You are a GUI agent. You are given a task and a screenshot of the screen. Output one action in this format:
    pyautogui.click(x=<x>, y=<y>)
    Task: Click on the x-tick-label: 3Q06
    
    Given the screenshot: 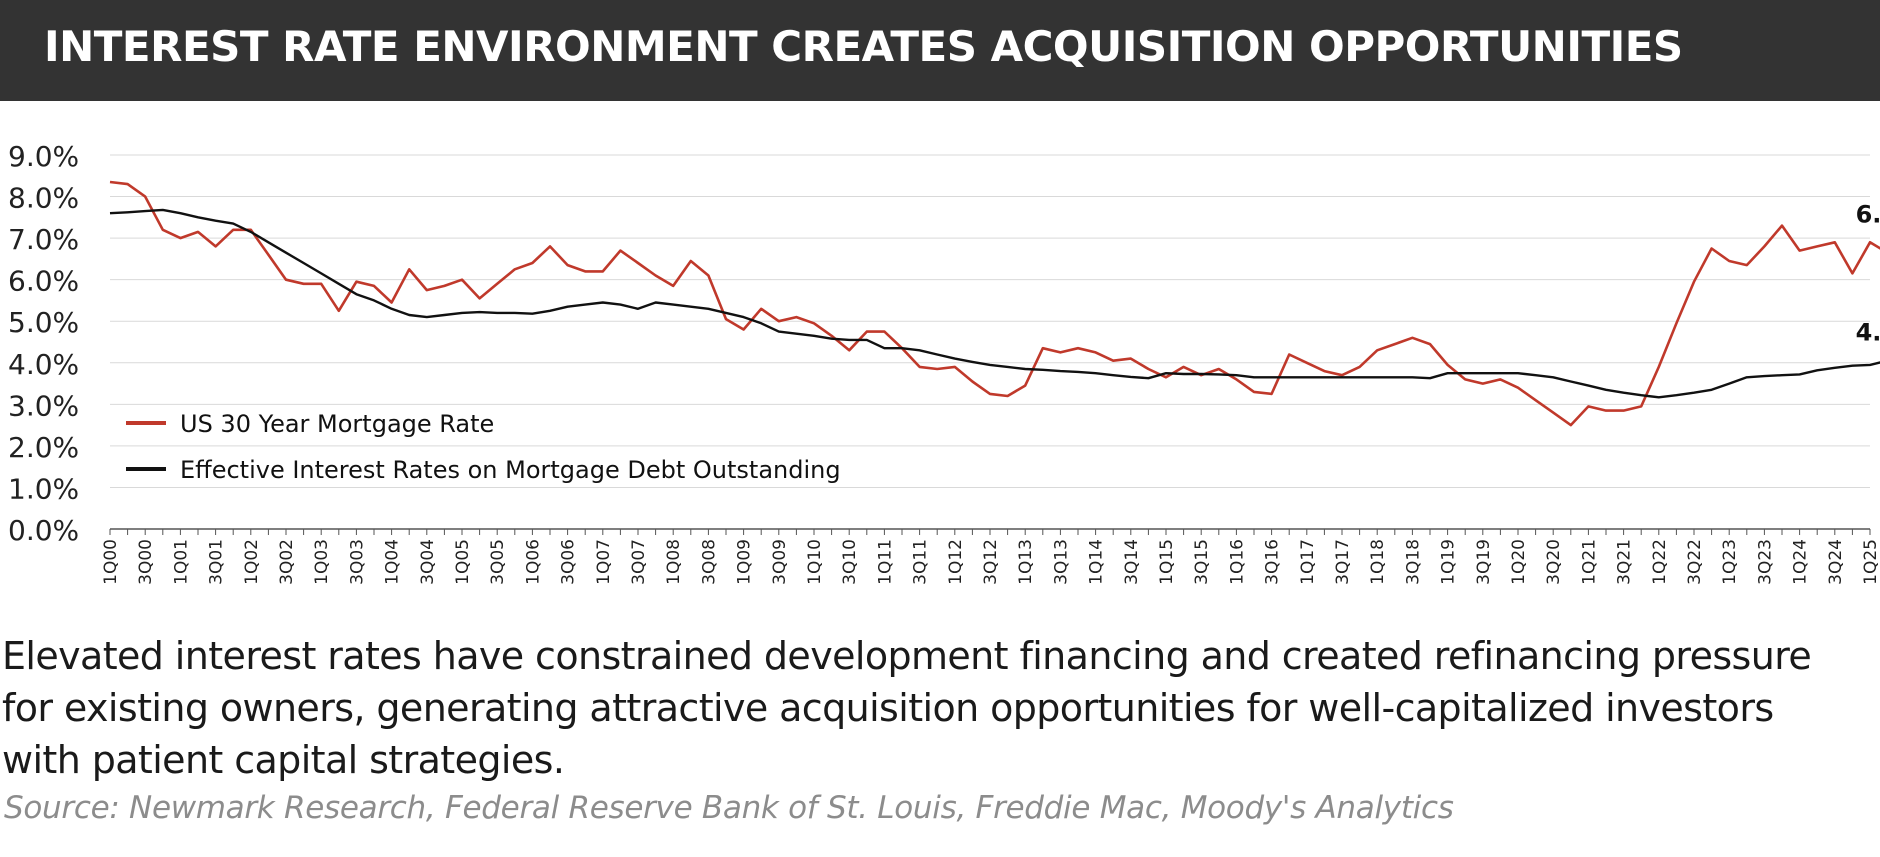 What is the action you would take?
    pyautogui.click(x=569, y=562)
    